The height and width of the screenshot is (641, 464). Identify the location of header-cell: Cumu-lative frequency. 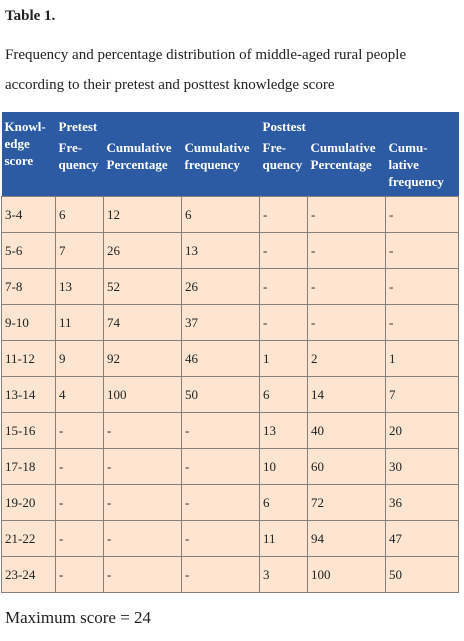
(422, 167).